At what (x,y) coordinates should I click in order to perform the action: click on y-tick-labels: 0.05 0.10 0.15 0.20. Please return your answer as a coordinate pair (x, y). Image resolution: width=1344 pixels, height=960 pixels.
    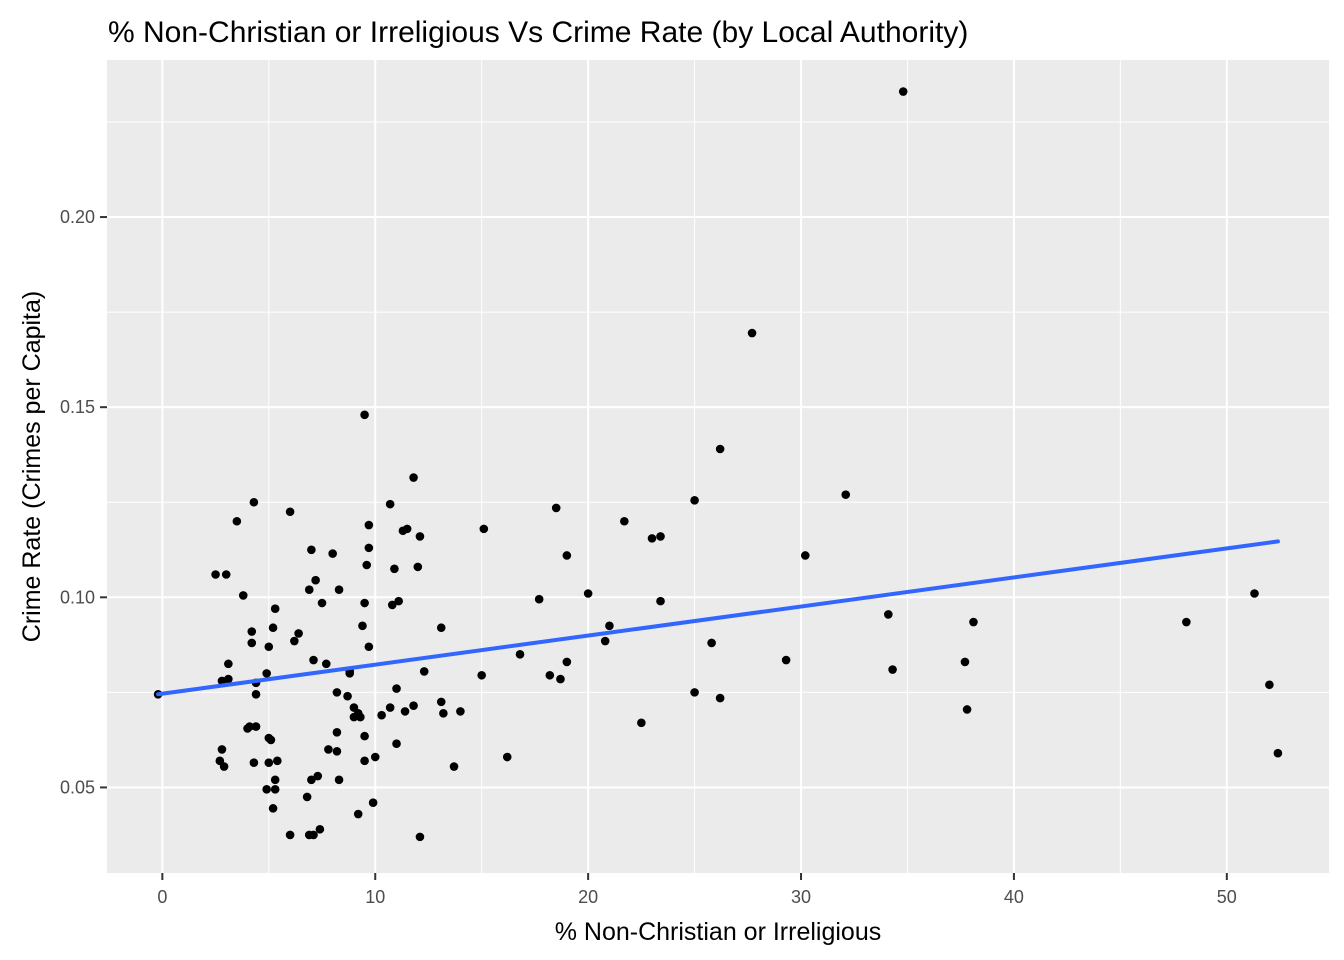
    Looking at the image, I should click on (77, 502).